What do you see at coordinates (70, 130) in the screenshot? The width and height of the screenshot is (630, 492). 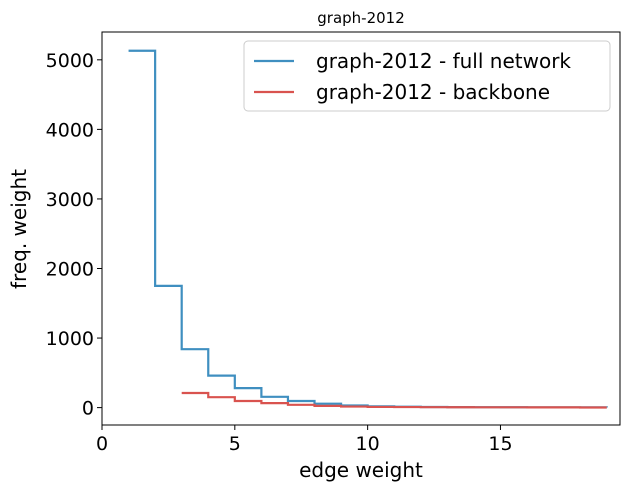 I see `y-tick-label: 4000` at bounding box center [70, 130].